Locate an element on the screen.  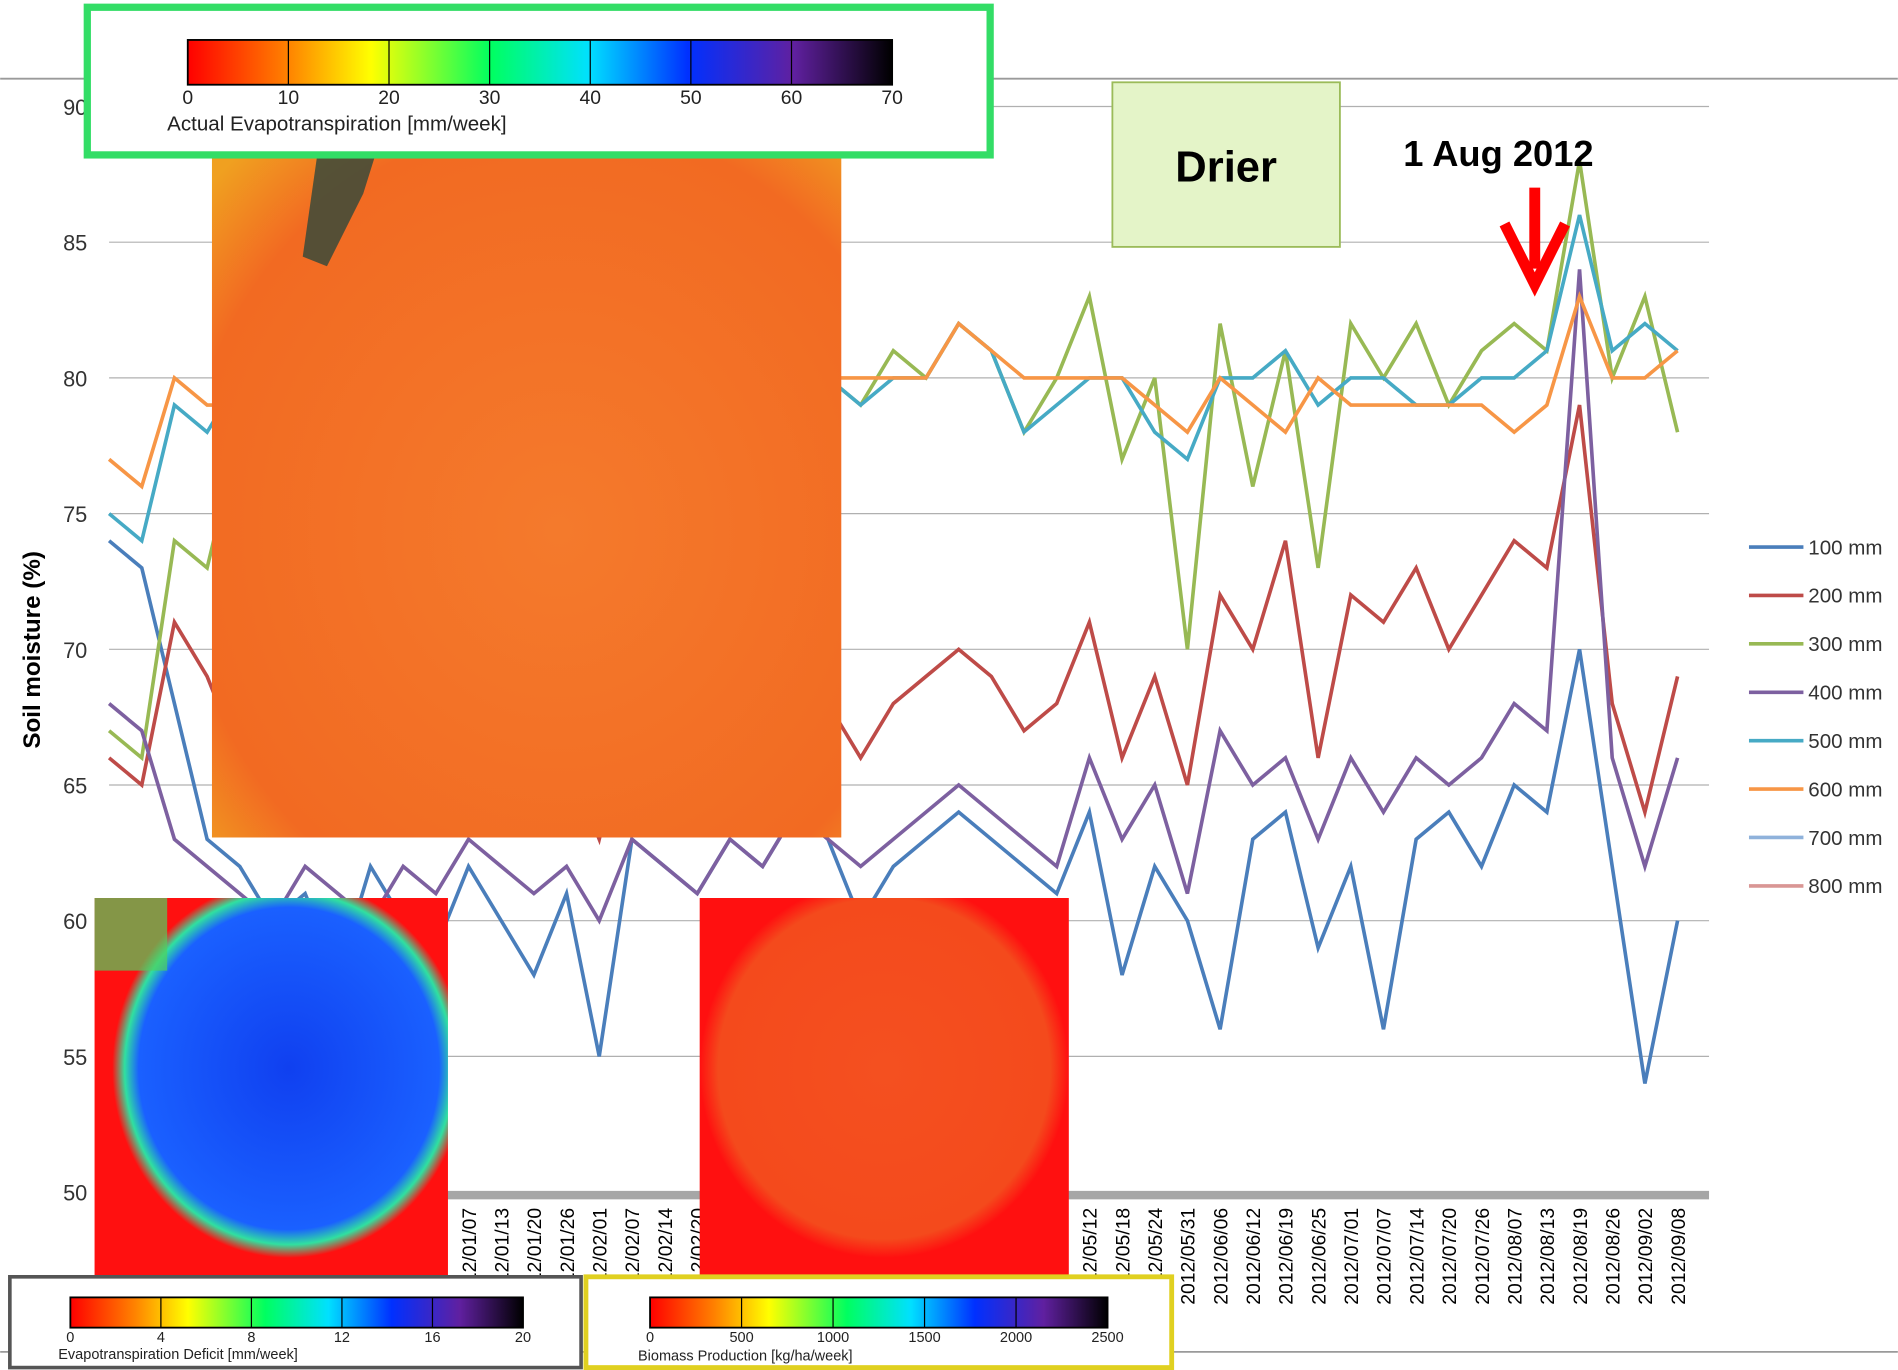
colorbar-tick-label: 50 is located at coordinates (691, 98).